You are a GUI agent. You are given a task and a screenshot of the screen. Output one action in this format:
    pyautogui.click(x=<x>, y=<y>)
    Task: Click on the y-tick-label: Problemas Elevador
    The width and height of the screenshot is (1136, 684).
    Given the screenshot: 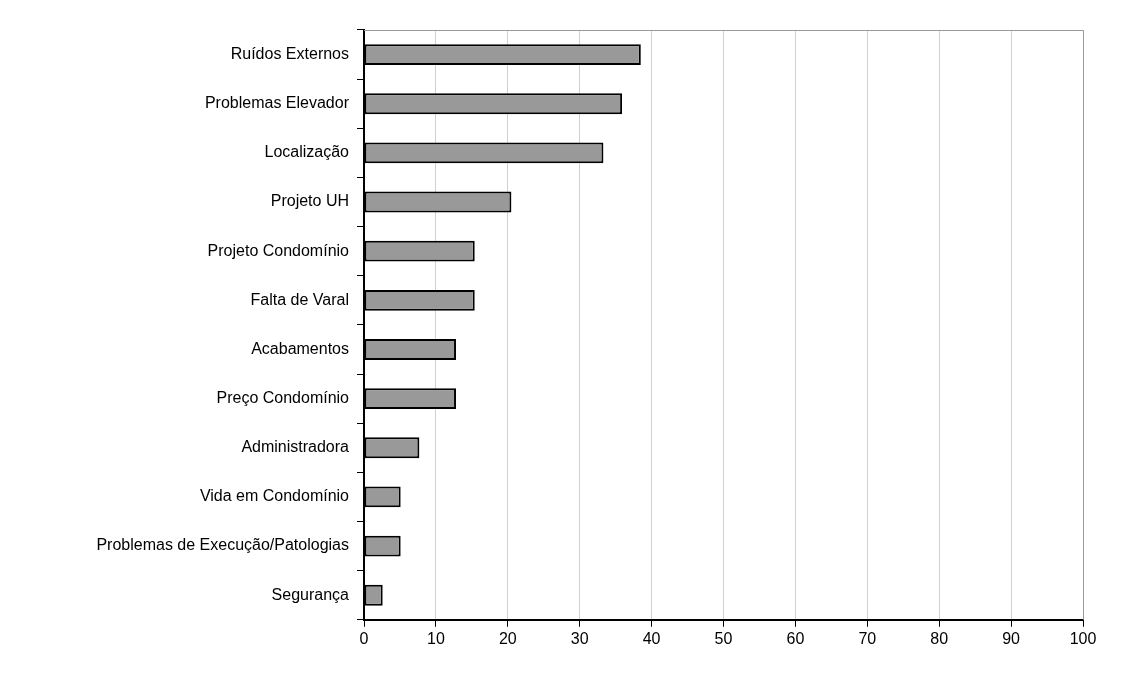 What is the action you would take?
    pyautogui.click(x=277, y=103)
    